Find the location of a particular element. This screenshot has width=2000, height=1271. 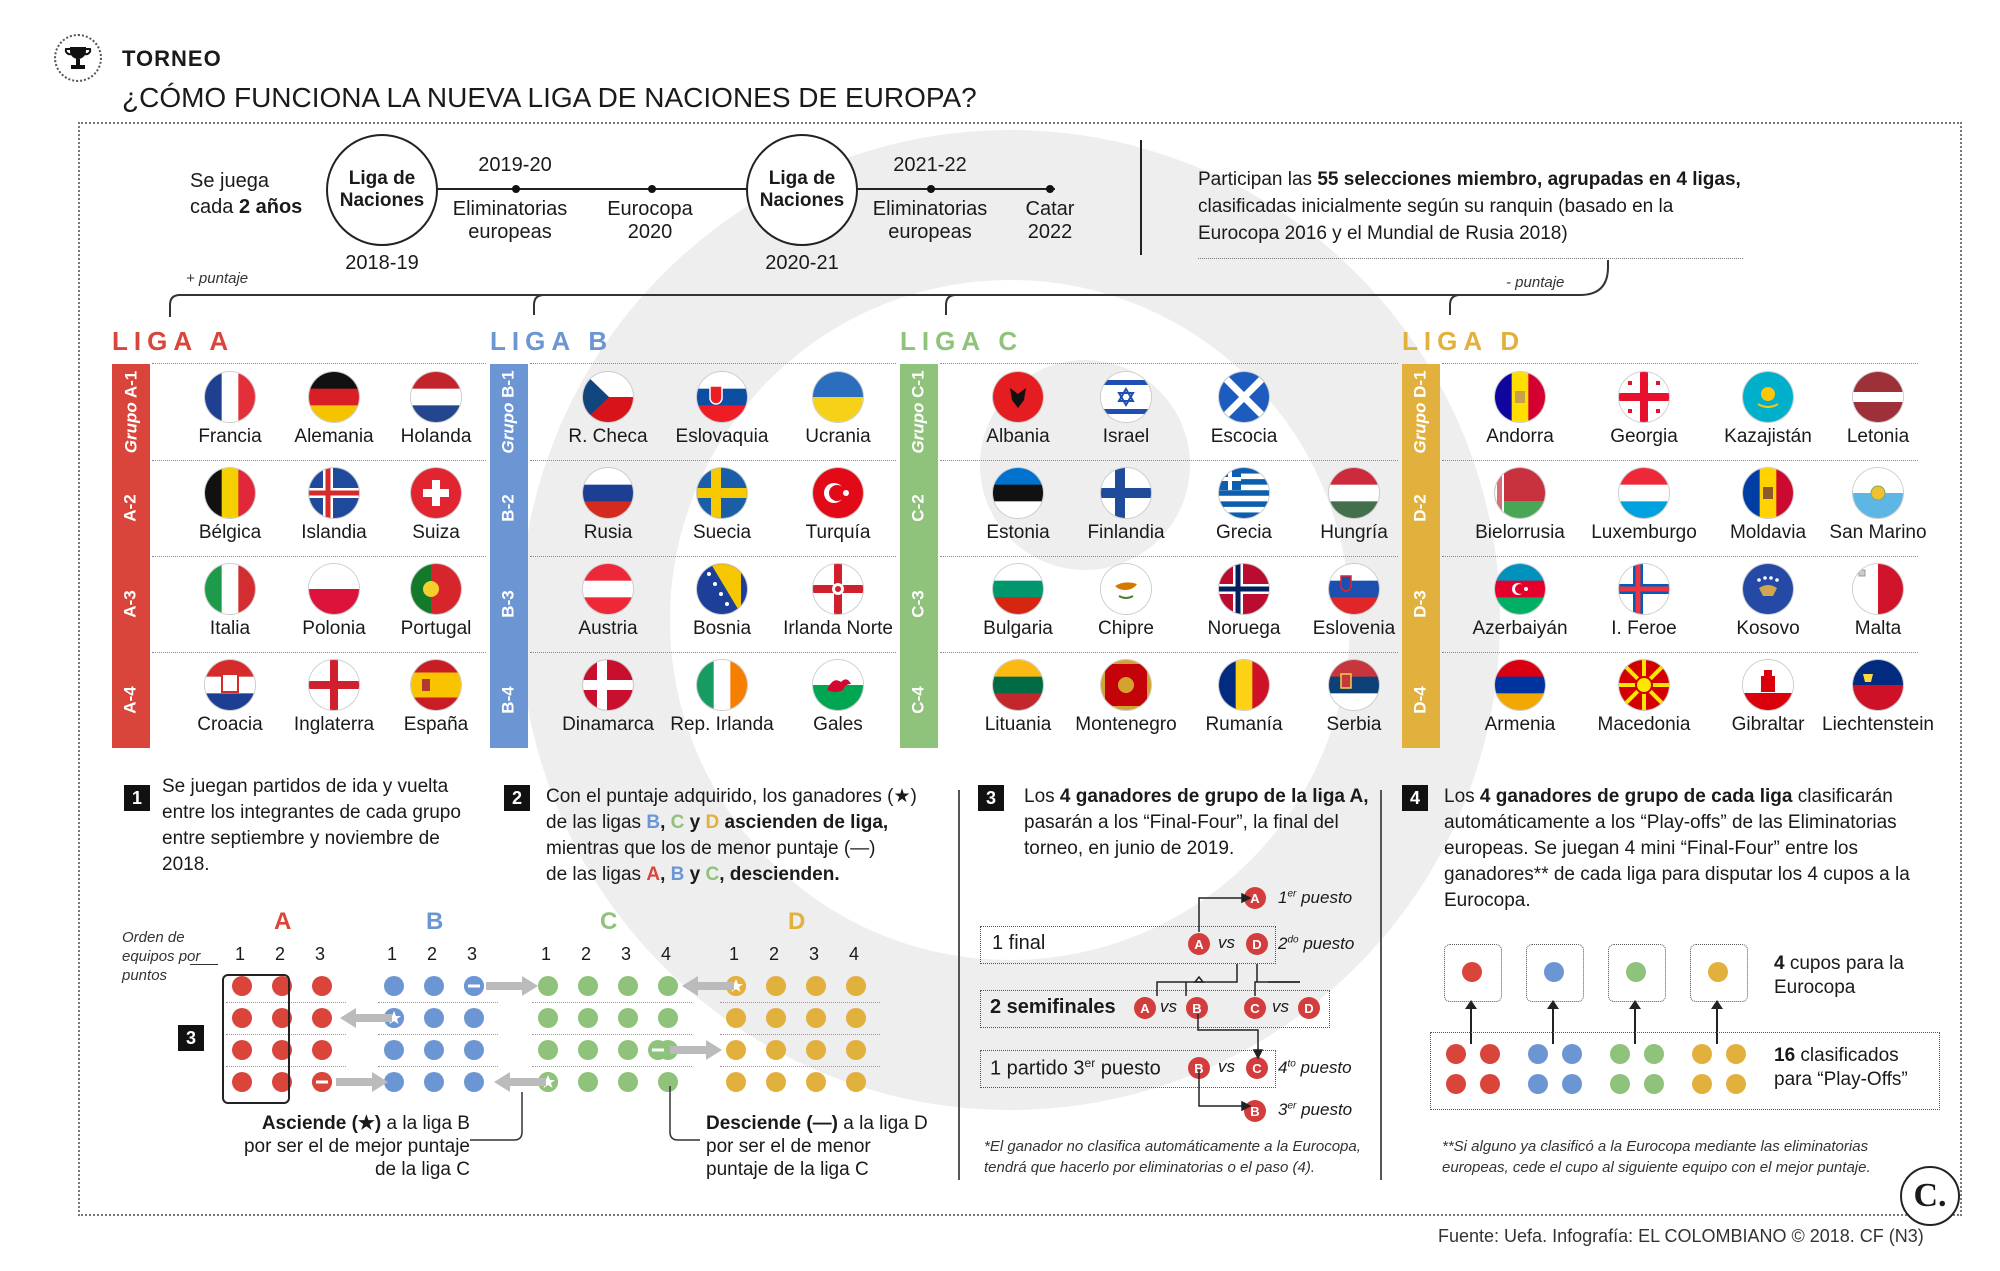

step-2-number: 2 is located at coordinates (517, 798).